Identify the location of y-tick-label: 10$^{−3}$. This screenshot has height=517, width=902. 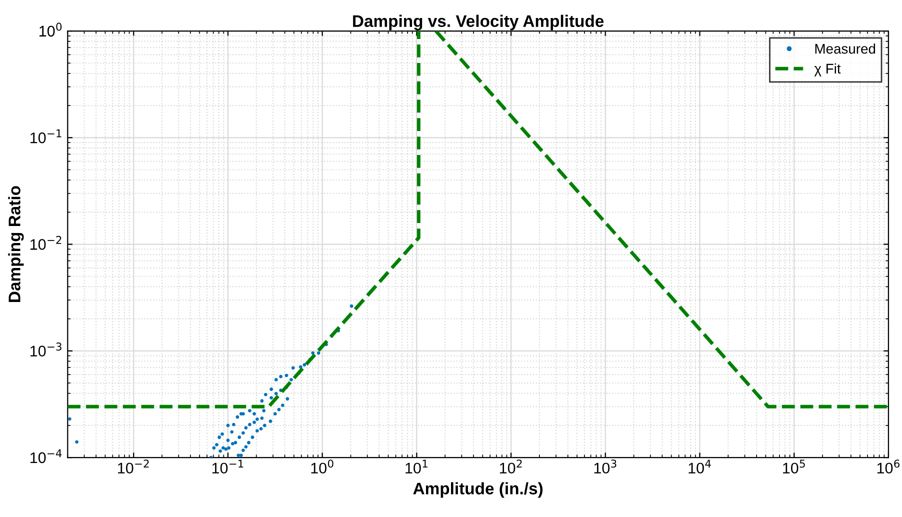
(46, 349).